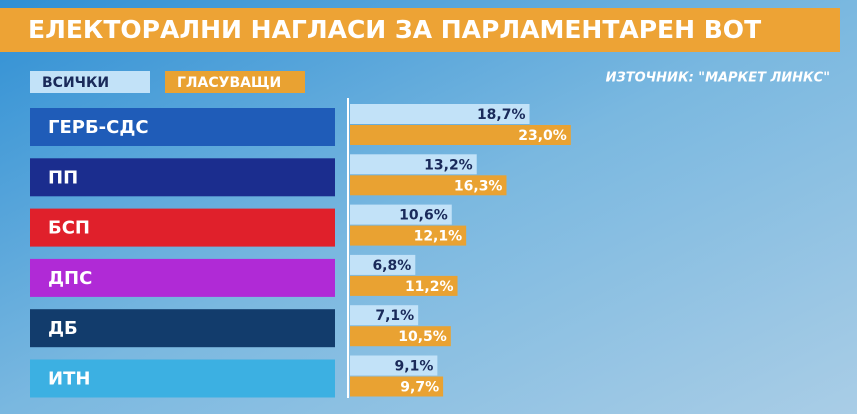 This screenshot has width=857, height=414. I want to click on legend-label: ГЛАСУВАЩИ, so click(229, 83).